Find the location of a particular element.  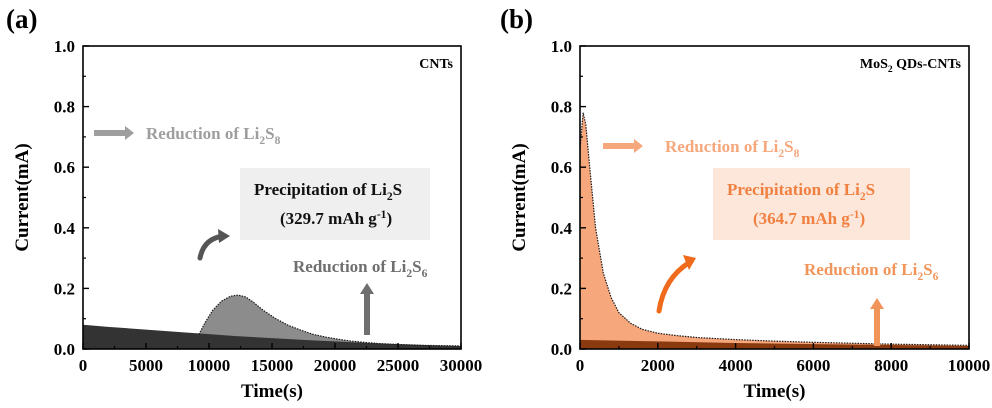

x-tick-label: 30000 is located at coordinates (461, 365).